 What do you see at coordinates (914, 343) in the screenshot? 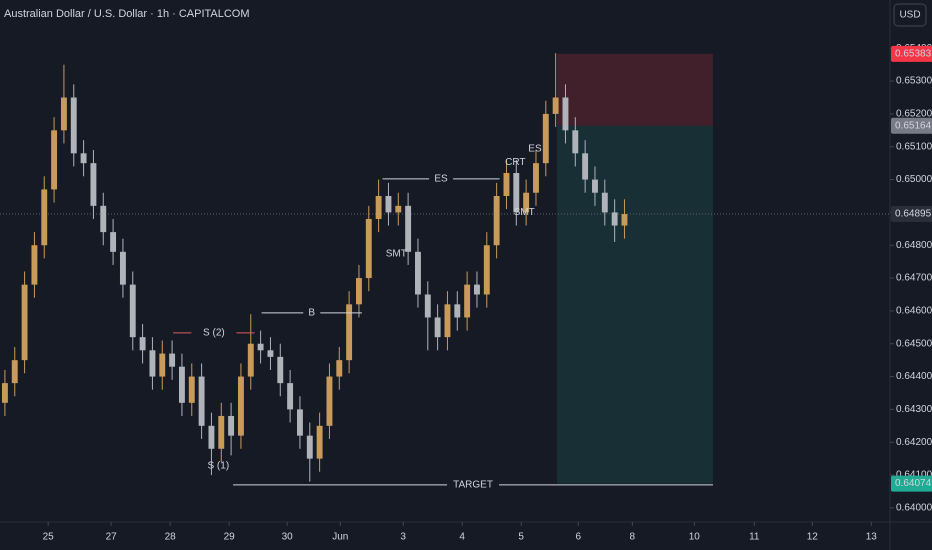
I see `y-tick-label: 0.64500` at bounding box center [914, 343].